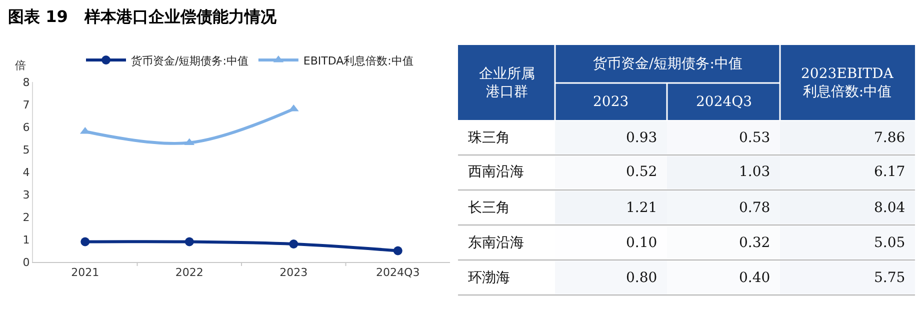 This screenshot has height=323, width=918. What do you see at coordinates (667, 64) in the screenshot?
I see `x-axis-title: 货币资金/短期债务:中值` at bounding box center [667, 64].